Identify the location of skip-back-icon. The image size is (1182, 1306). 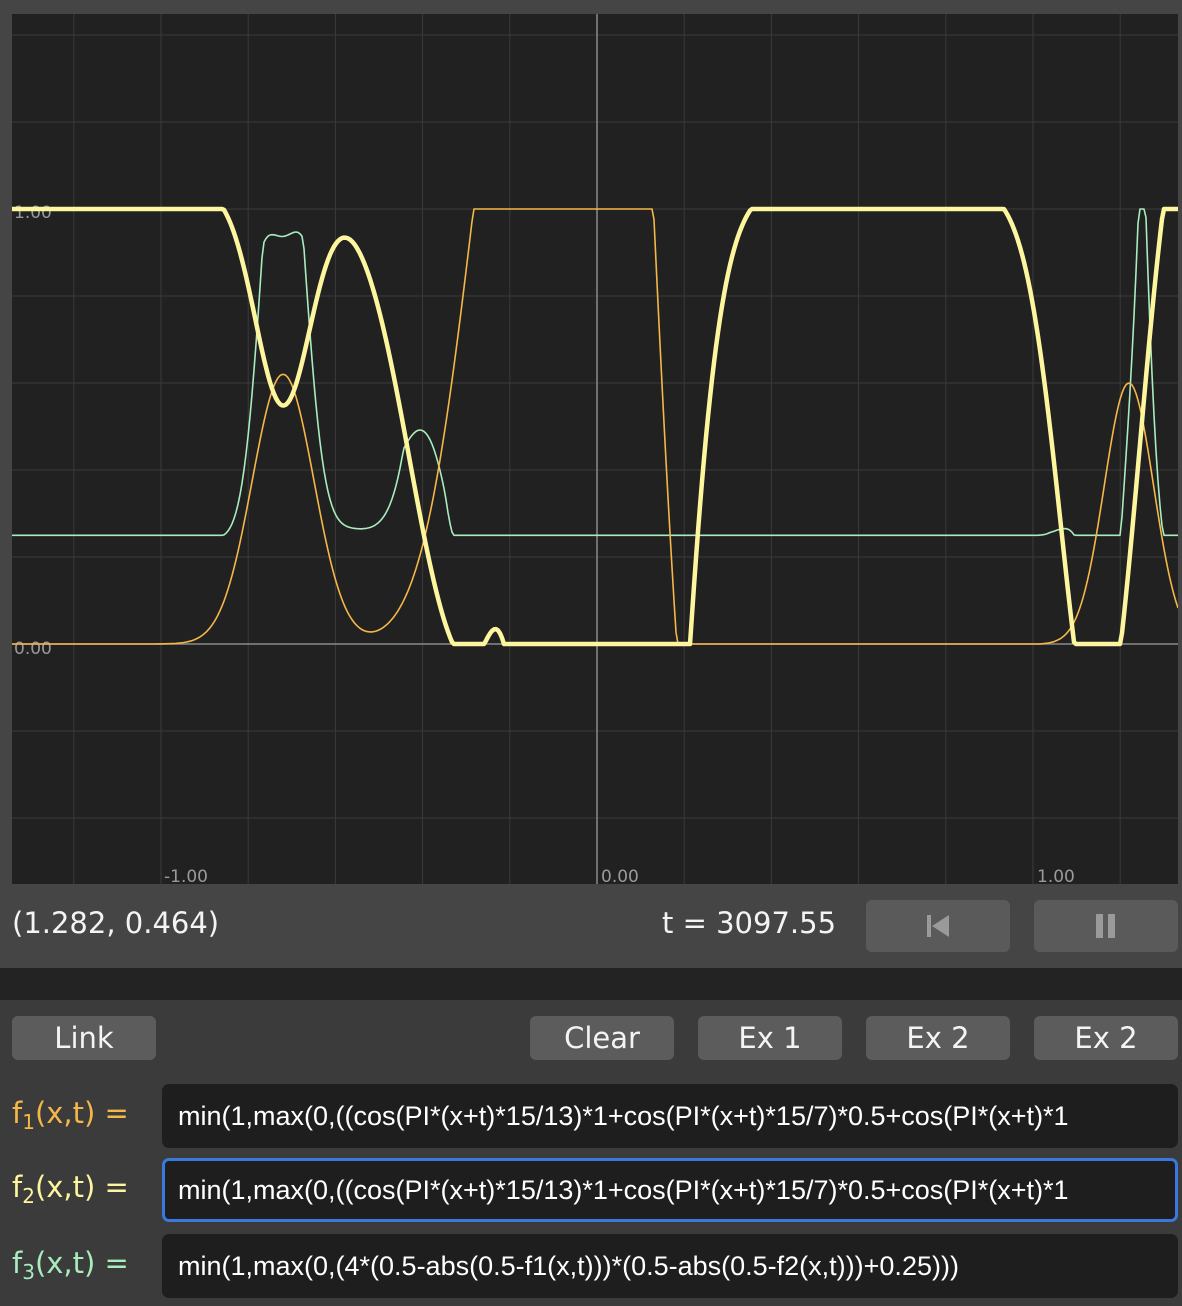
(938, 926).